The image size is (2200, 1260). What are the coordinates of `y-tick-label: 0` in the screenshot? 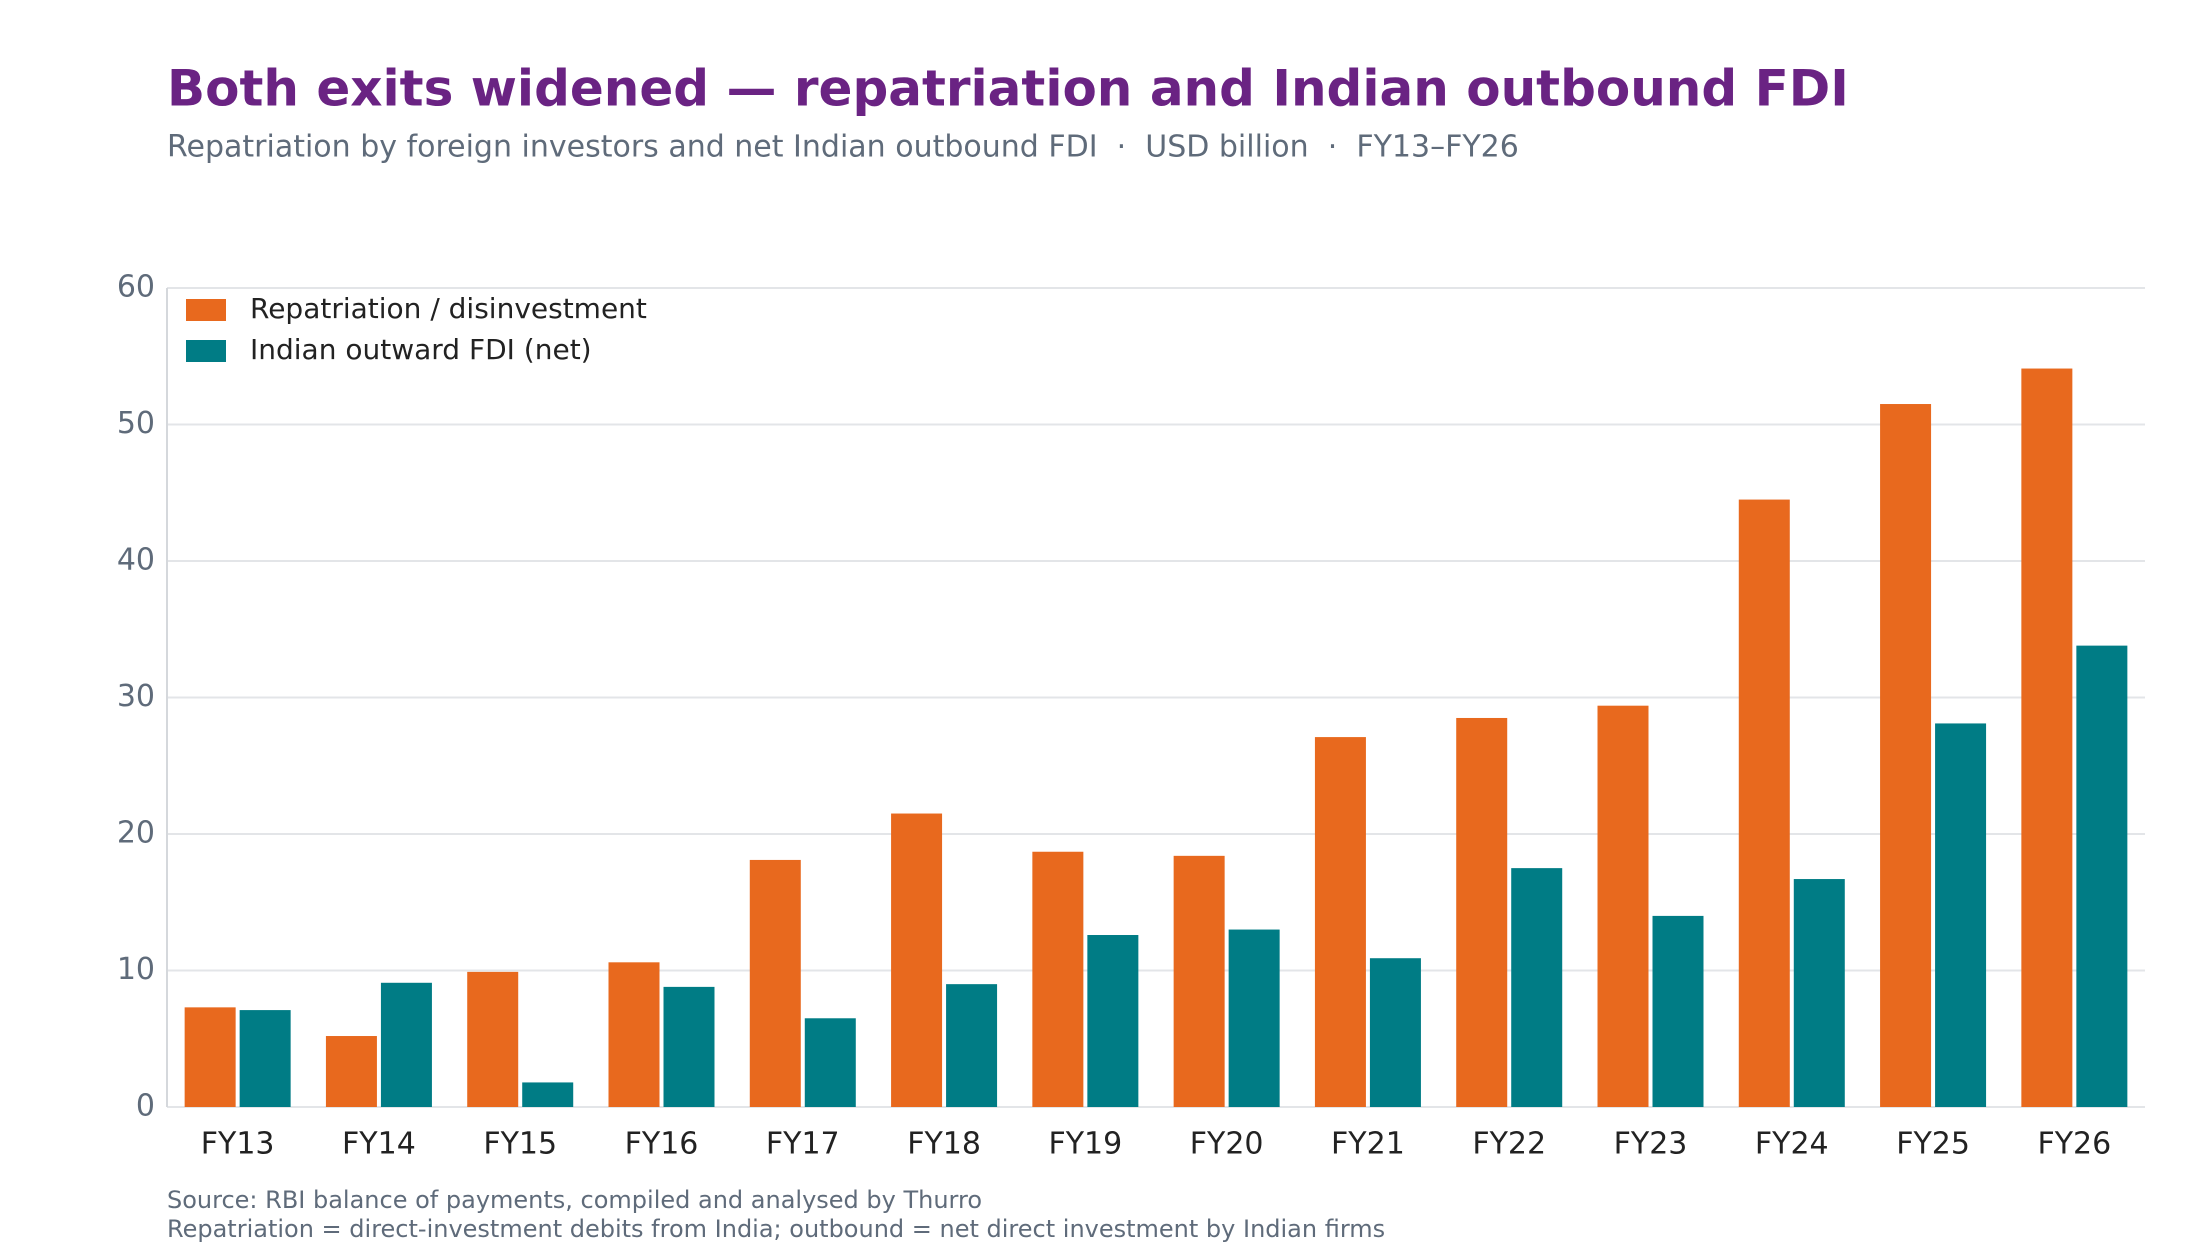 It's located at (145, 1106).